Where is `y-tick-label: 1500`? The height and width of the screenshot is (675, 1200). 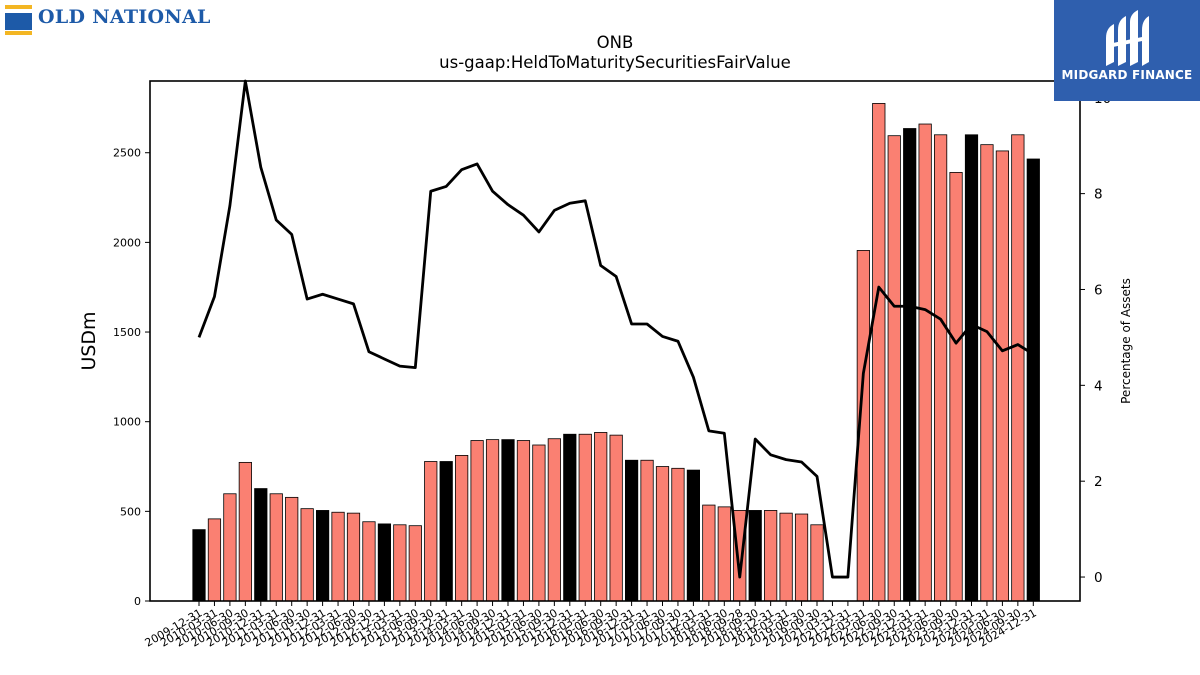
y-tick-label: 1500 is located at coordinates (127, 332).